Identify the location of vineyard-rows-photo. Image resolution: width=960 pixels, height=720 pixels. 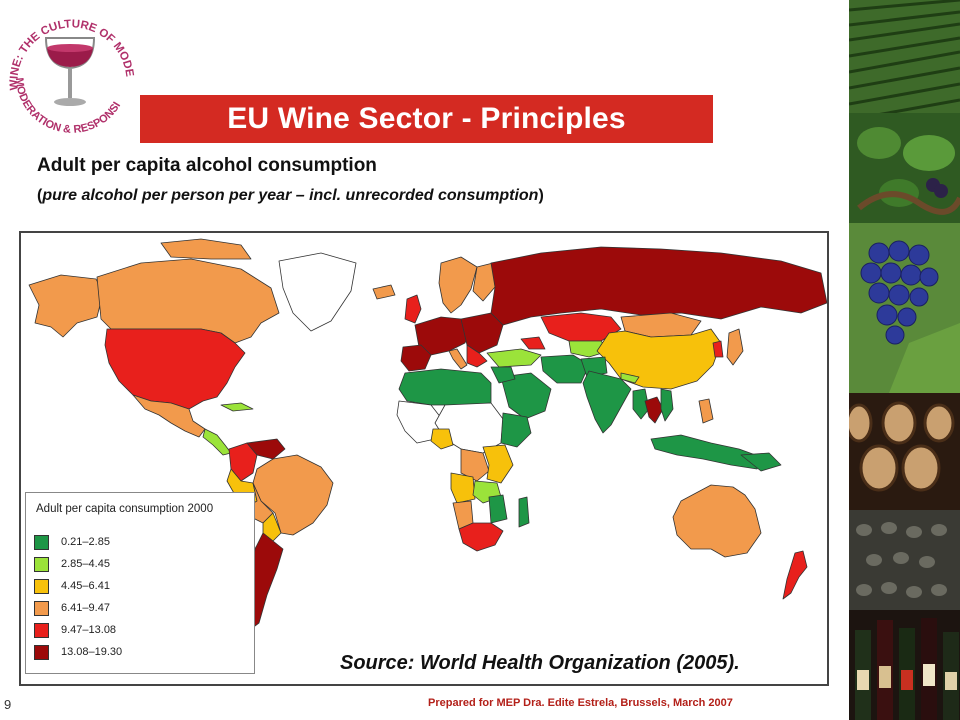
(904, 56).